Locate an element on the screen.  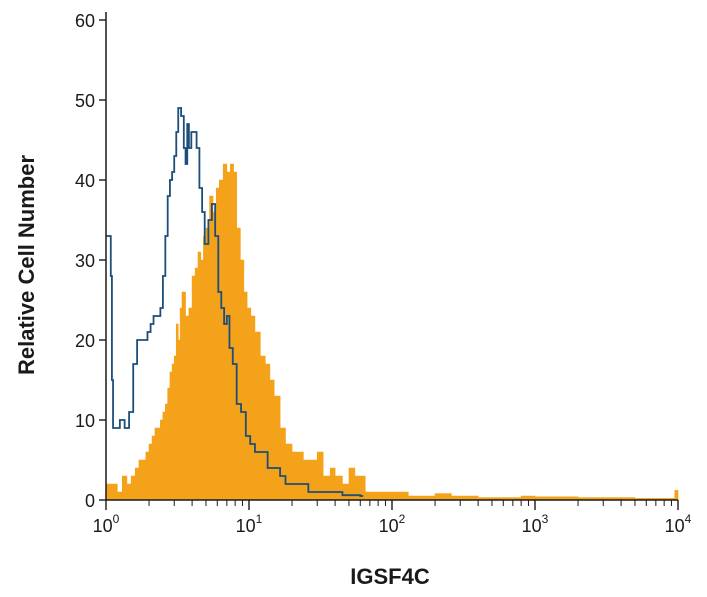
y-tick-label: 40 is located at coordinates (85, 181).